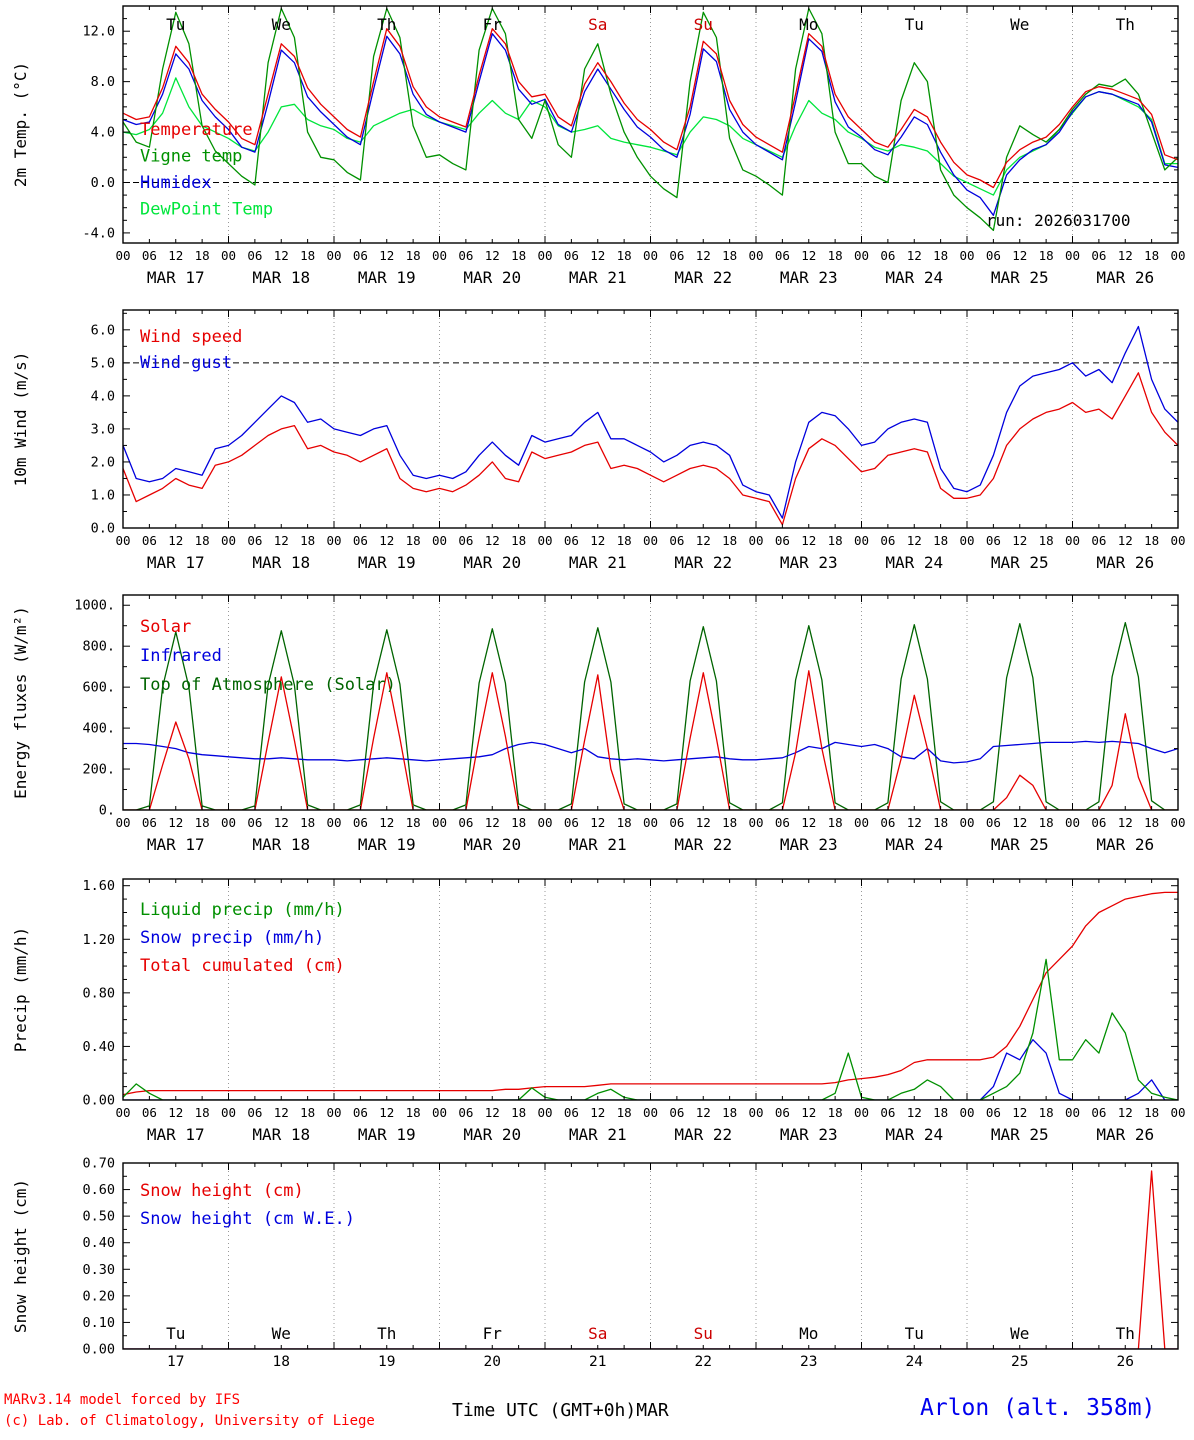 This screenshot has height=1440, width=1194. What do you see at coordinates (176, 844) in the screenshot?
I see `svg-text: MAR 17` at bounding box center [176, 844].